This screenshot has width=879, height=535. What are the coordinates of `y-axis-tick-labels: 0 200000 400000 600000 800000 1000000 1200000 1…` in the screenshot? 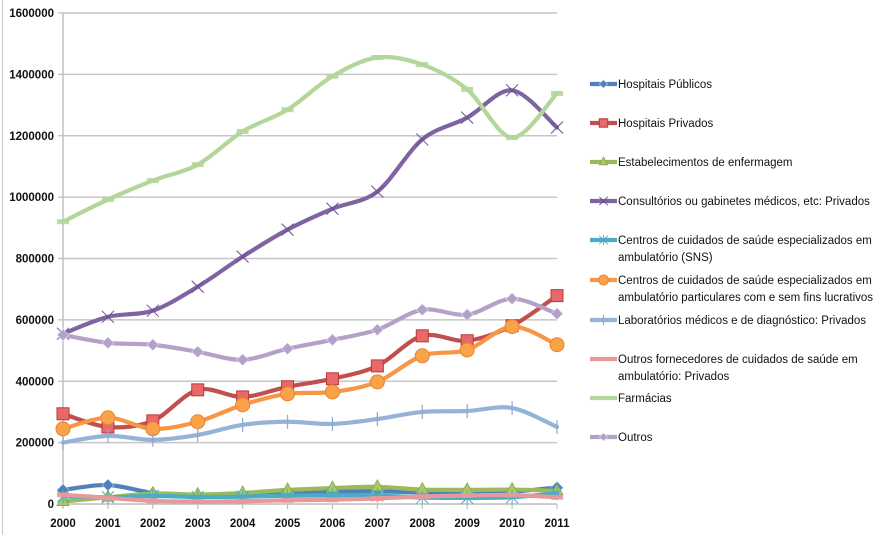 It's located at (31, 259).